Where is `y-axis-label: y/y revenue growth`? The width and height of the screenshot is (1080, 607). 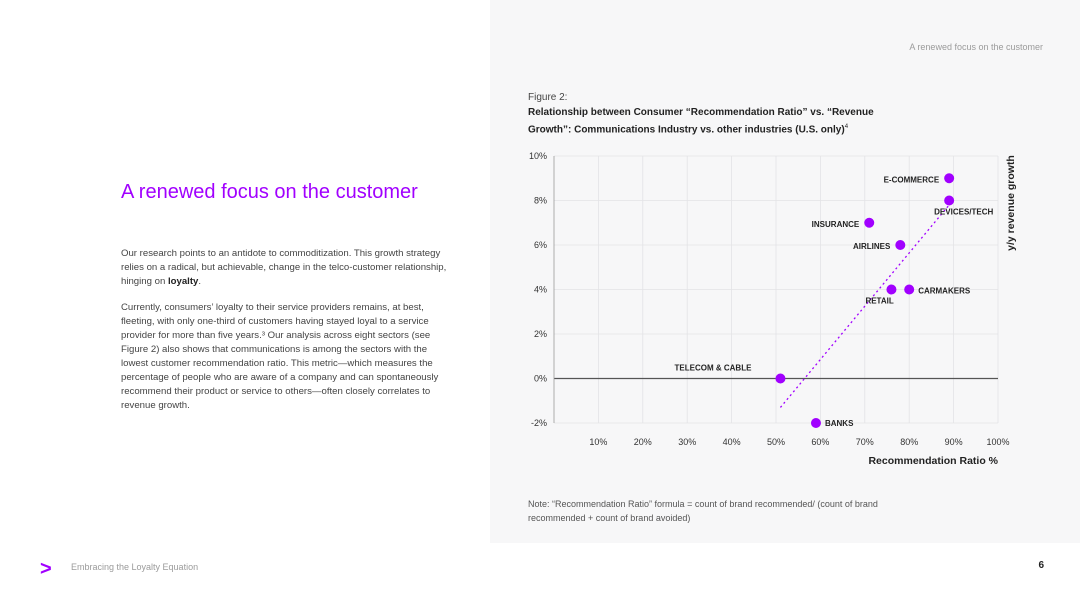
y-axis-label: y/y revenue growth is located at coordinates (1011, 203).